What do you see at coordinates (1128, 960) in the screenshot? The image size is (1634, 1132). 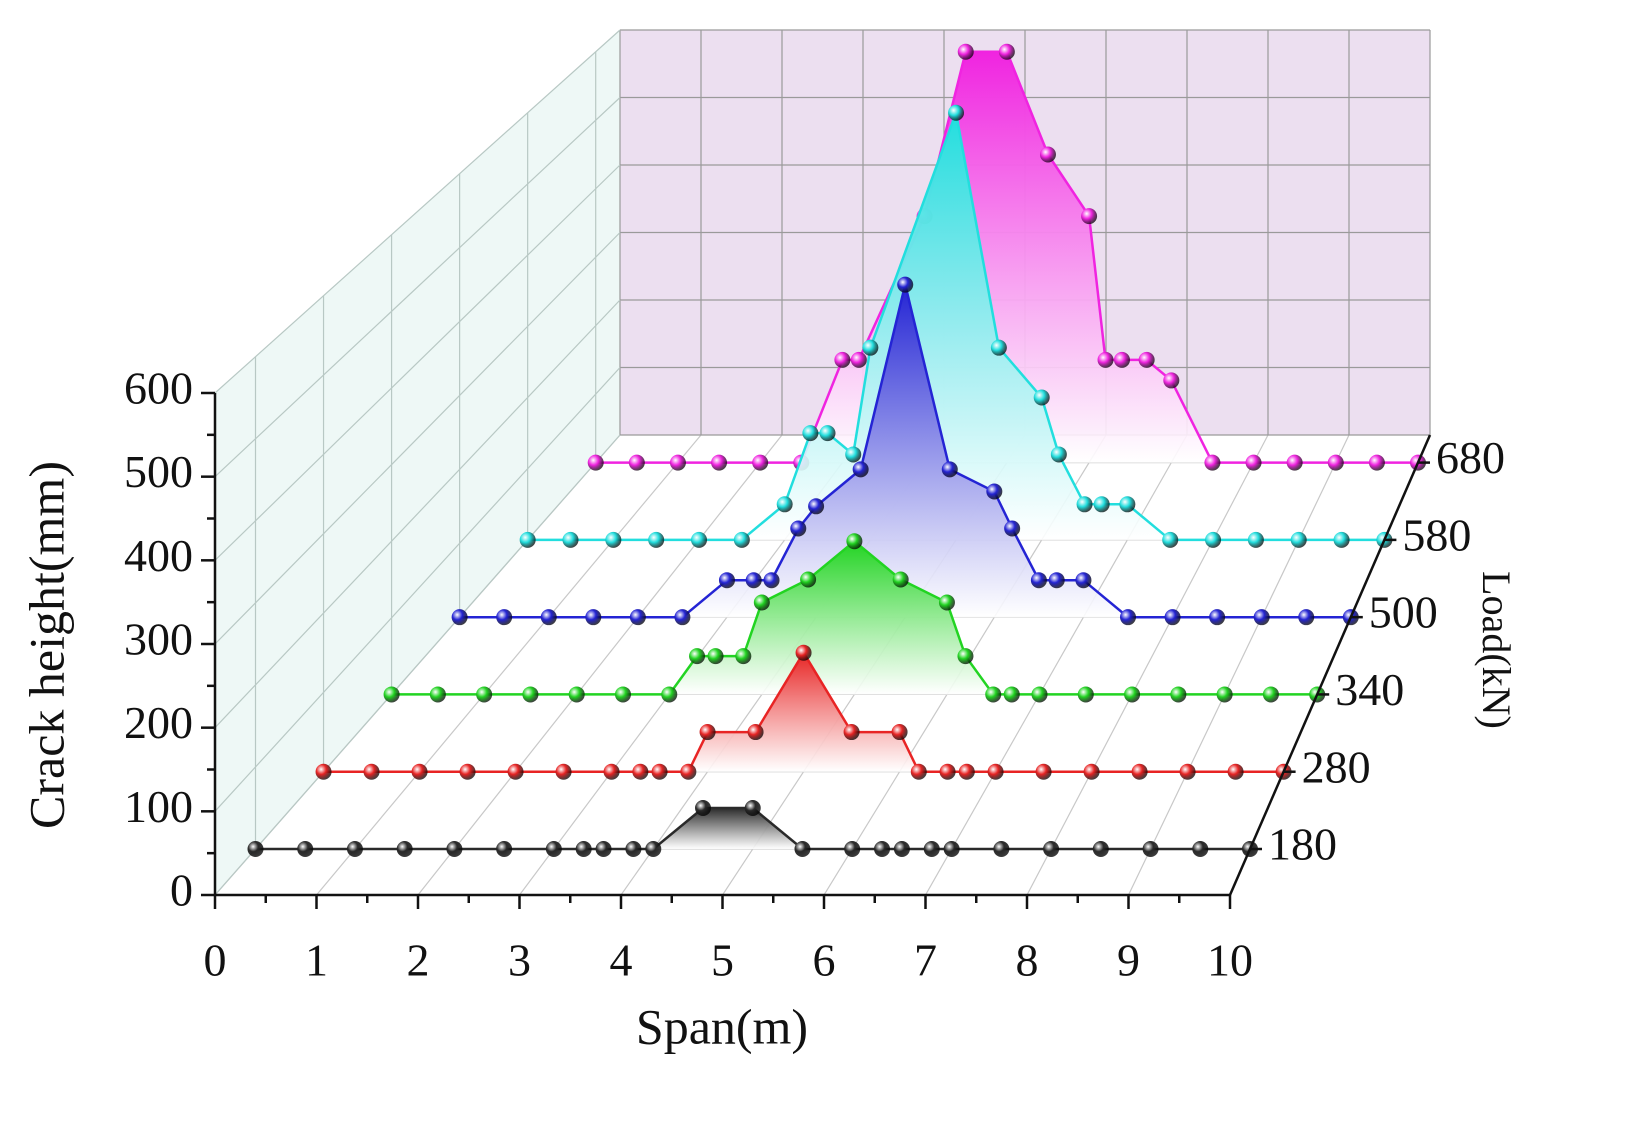 I see `x-tick-label: 9` at bounding box center [1128, 960].